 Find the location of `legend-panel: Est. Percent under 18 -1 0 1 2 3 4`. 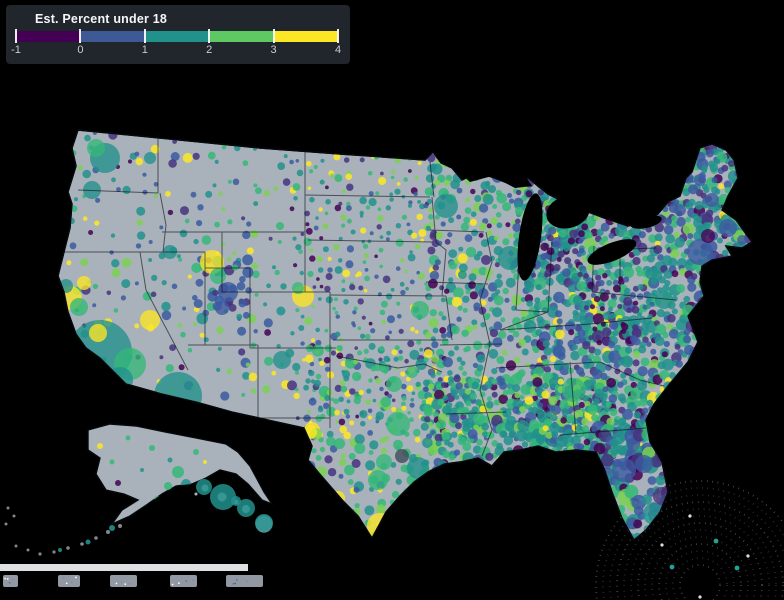

legend-panel: Est. Percent under 18 -1 0 1 2 3 4 is located at coordinates (178, 34).